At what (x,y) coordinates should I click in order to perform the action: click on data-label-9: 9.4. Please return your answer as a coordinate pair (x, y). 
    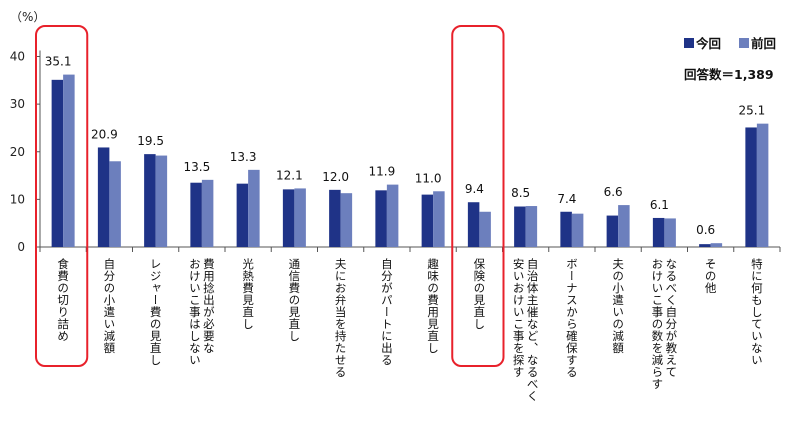
    Looking at the image, I should click on (474, 189).